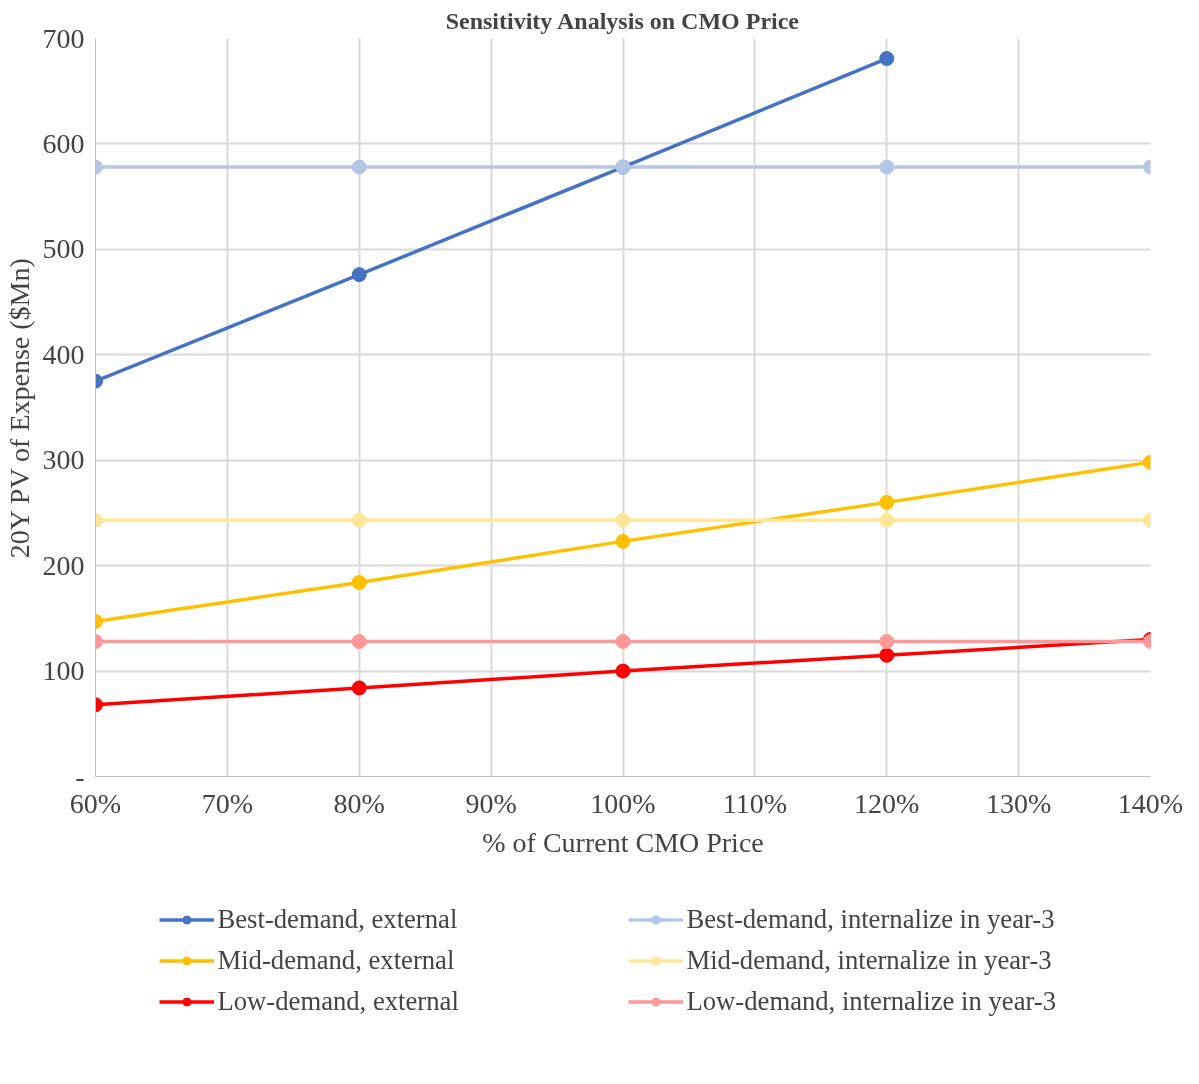 The image size is (1199, 1084). Describe the element at coordinates (491, 803) in the screenshot. I see `x-tick-label: 90%` at that location.